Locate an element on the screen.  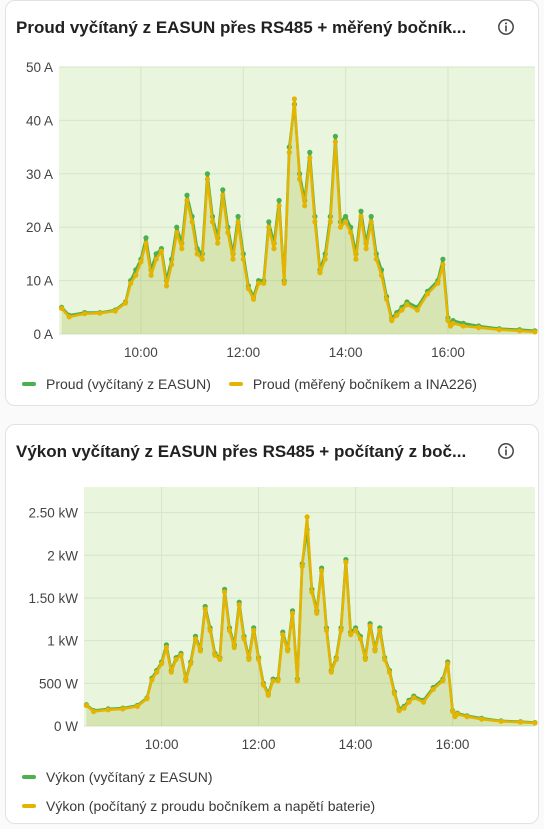
x-tick-label: 10:00 is located at coordinates (141, 352).